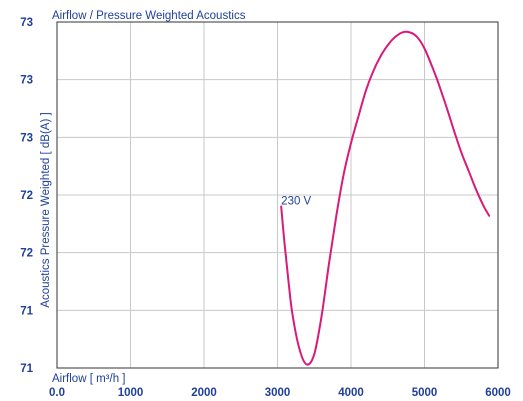  I want to click on x-axis-label: Airflow [ m³/h ], so click(88, 379).